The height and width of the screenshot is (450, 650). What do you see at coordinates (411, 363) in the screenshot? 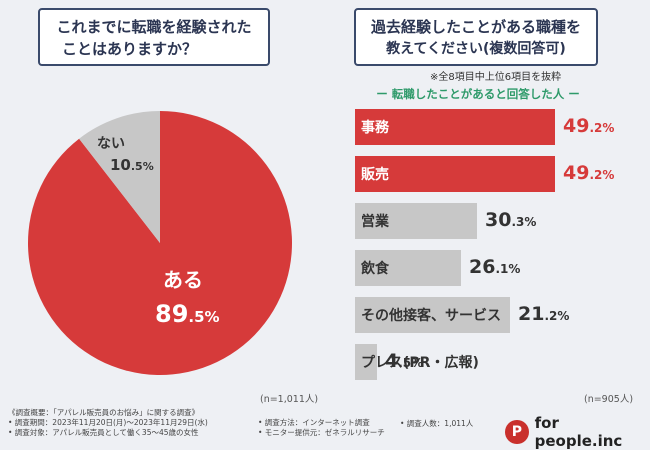
I see `bar-value-dec-5: .5%` at bounding box center [411, 363].